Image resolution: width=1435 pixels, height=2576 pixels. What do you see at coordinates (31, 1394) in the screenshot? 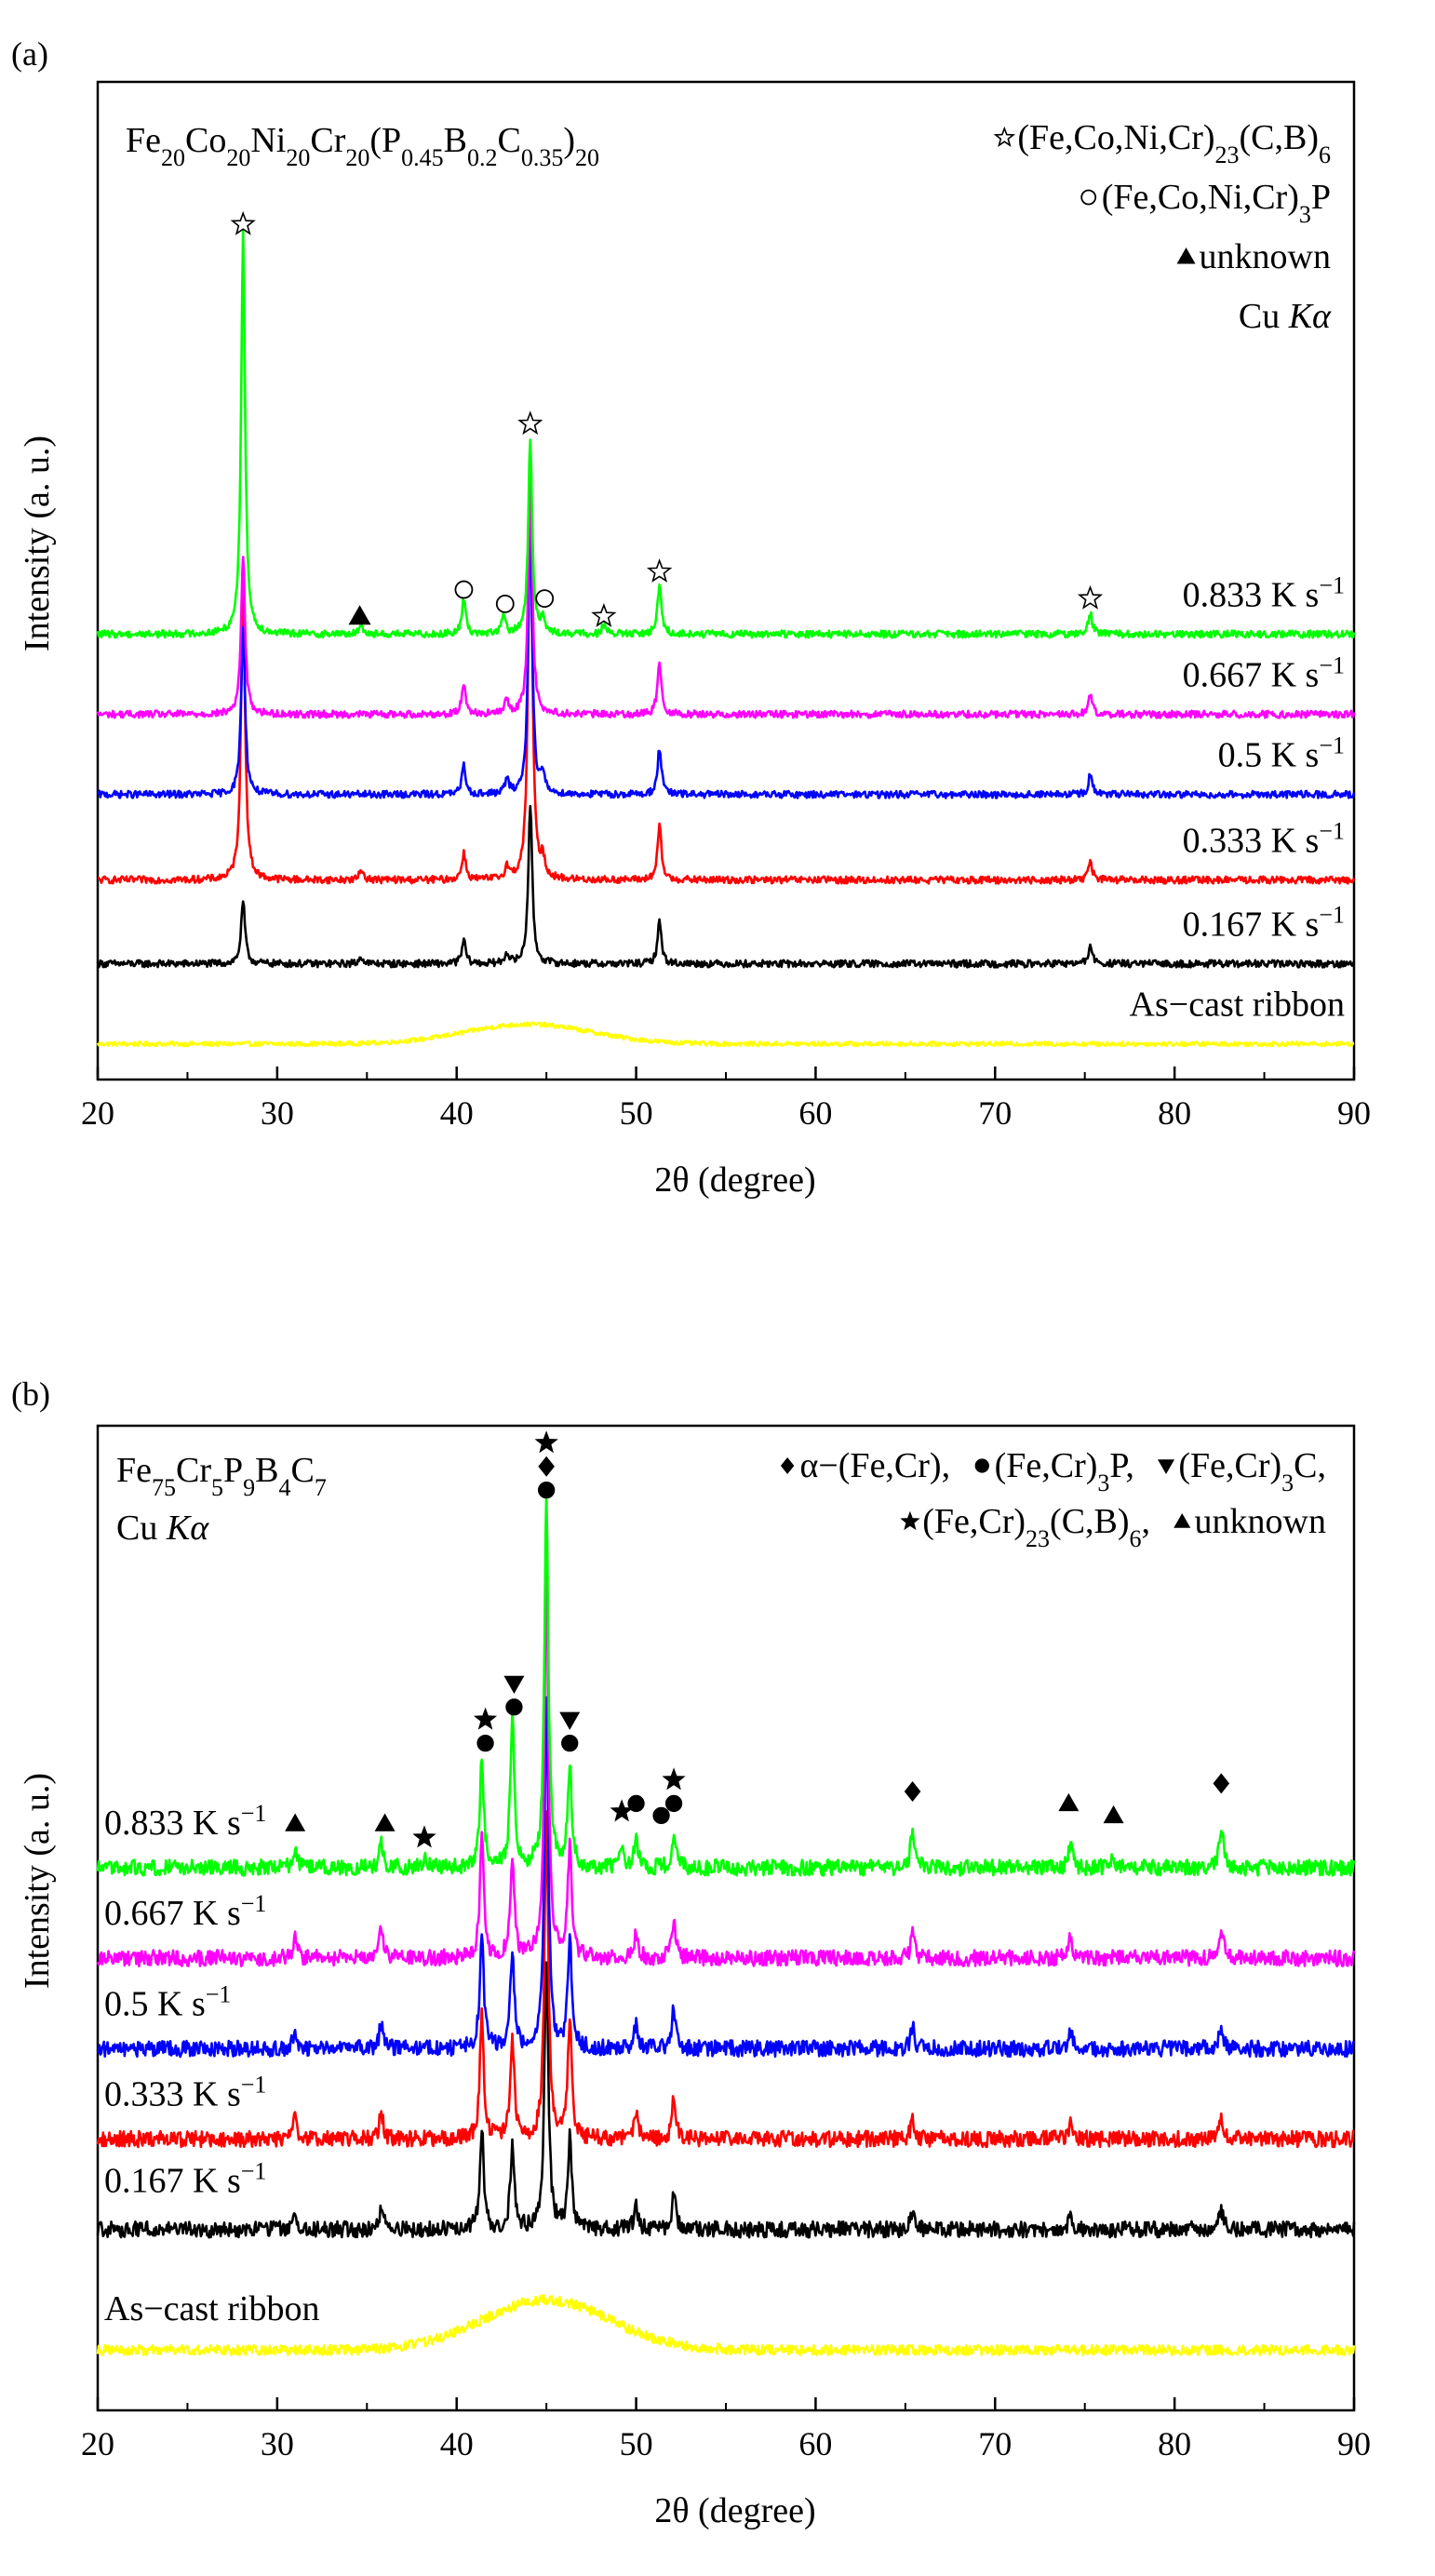
I see `panel-label: (b)` at bounding box center [31, 1394].